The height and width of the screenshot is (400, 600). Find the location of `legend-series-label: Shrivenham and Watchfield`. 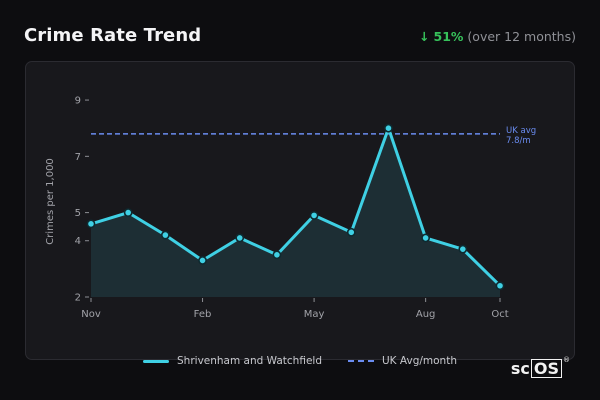

legend-series-label: Shrivenham and Watchfield is located at coordinates (249, 361).